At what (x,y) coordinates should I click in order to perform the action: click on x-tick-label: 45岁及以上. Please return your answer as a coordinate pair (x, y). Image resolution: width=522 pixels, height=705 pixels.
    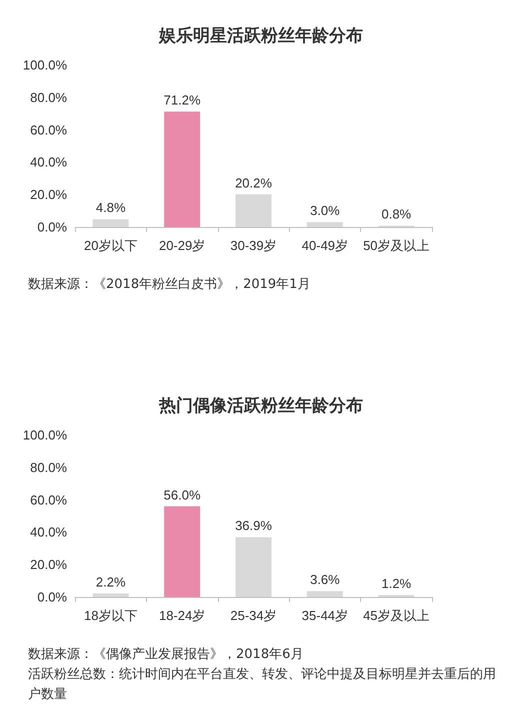
    Looking at the image, I should click on (396, 615).